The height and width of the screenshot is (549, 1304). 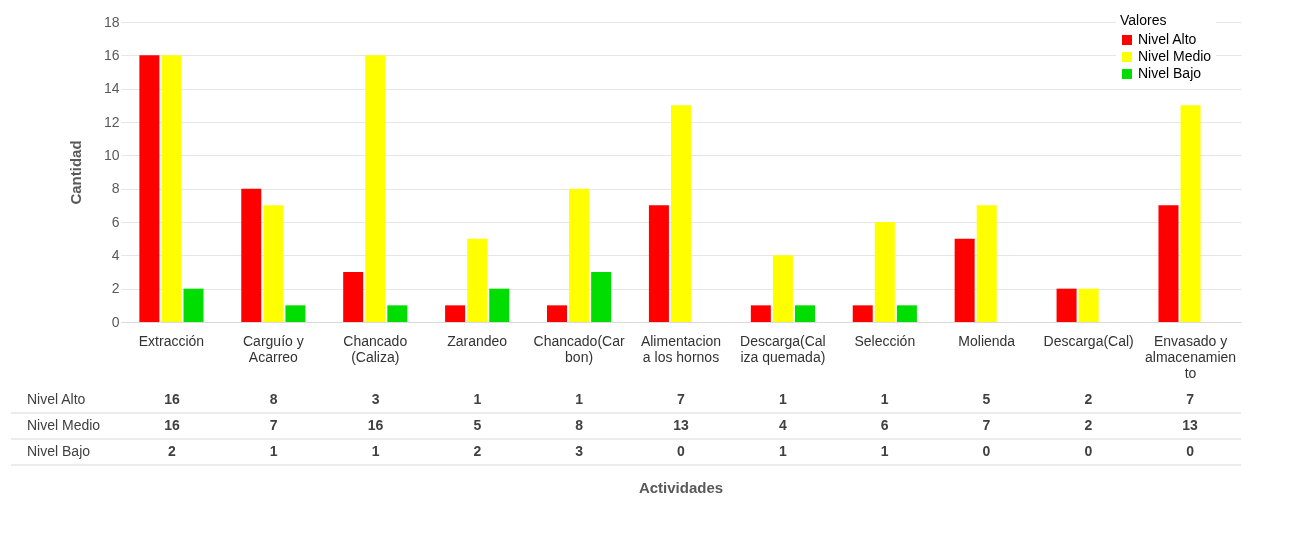 I want to click on y-tick-label: 10, so click(x=111, y=154).